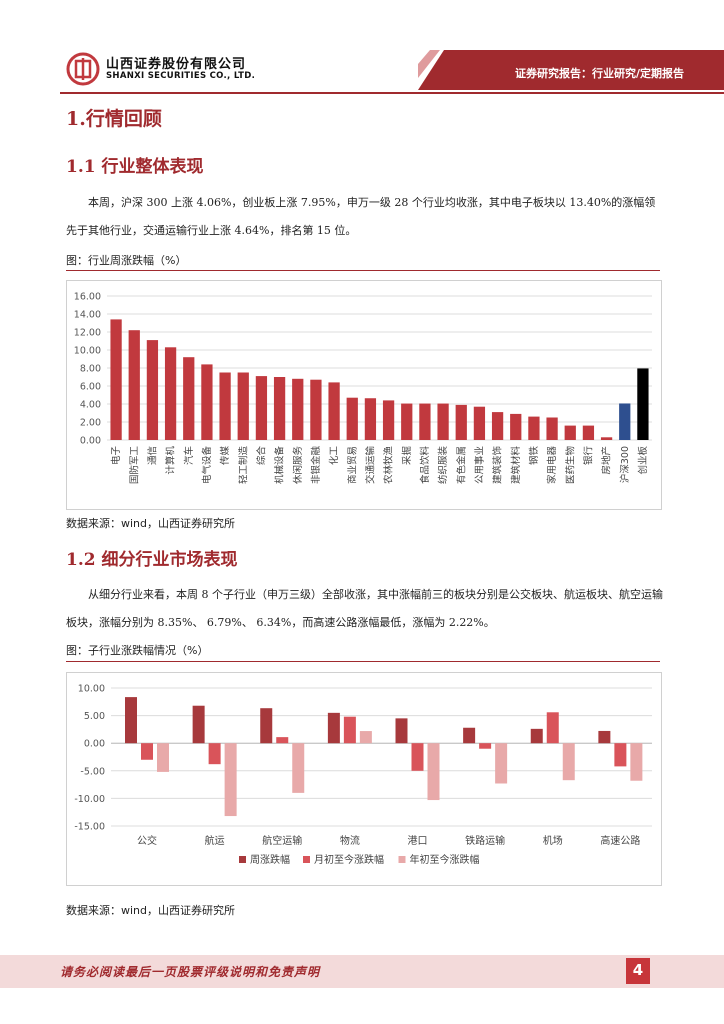  I want to click on footer-band, so click(362, 971).